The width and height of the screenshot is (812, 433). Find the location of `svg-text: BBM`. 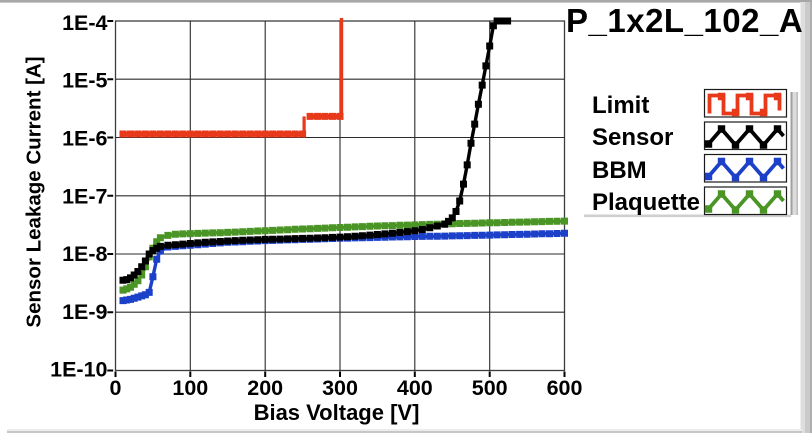

svg-text: BBM is located at coordinates (619, 170).